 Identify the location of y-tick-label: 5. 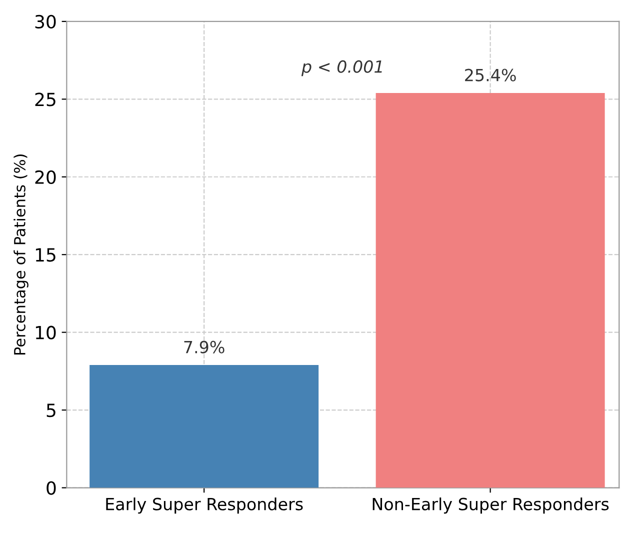
(51, 411).